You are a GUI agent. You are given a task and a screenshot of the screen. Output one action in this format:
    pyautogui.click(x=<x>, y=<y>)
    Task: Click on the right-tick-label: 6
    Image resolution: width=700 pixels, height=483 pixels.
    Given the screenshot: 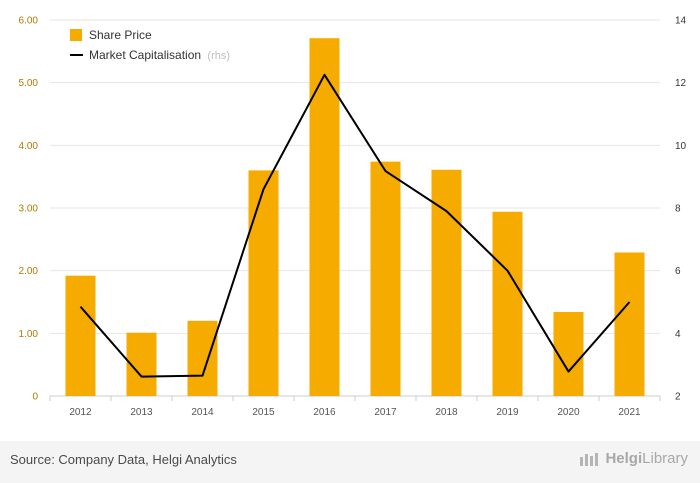 What is the action you would take?
    pyautogui.click(x=678, y=271)
    